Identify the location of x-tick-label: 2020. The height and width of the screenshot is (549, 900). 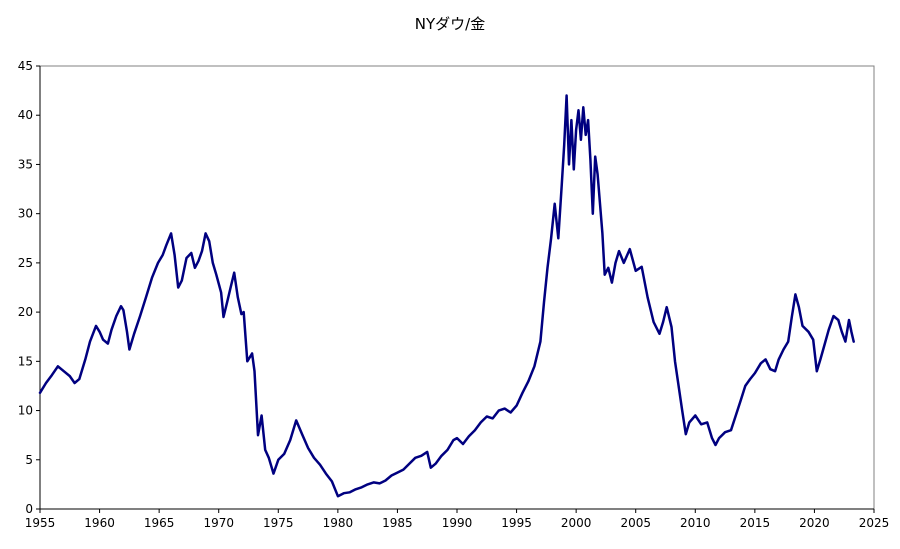
(814, 523).